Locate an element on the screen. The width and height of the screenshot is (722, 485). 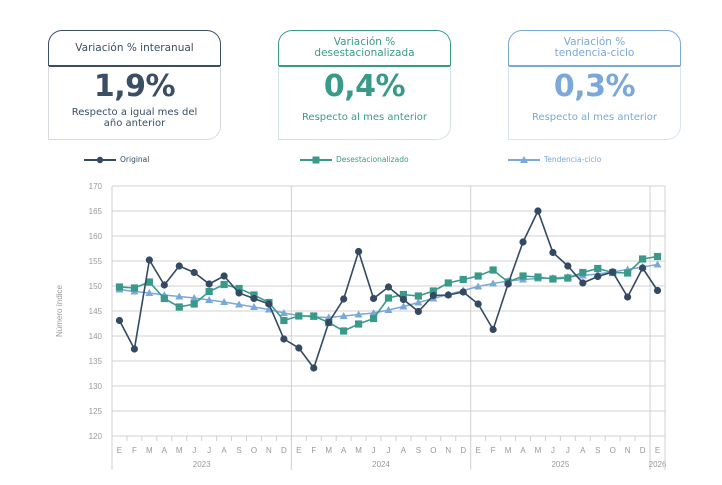
year-label: 2023 is located at coordinates (202, 464).